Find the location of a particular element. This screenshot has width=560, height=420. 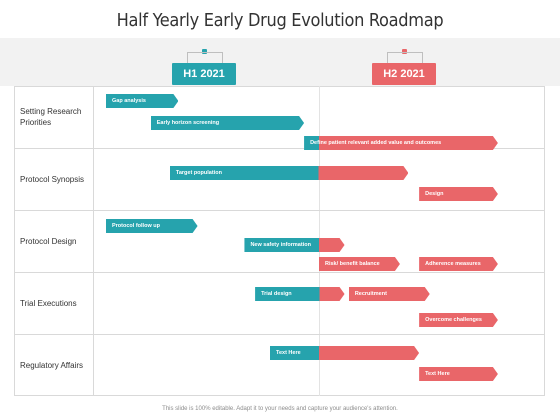

category-label: Trial Executions is located at coordinates (48, 303).